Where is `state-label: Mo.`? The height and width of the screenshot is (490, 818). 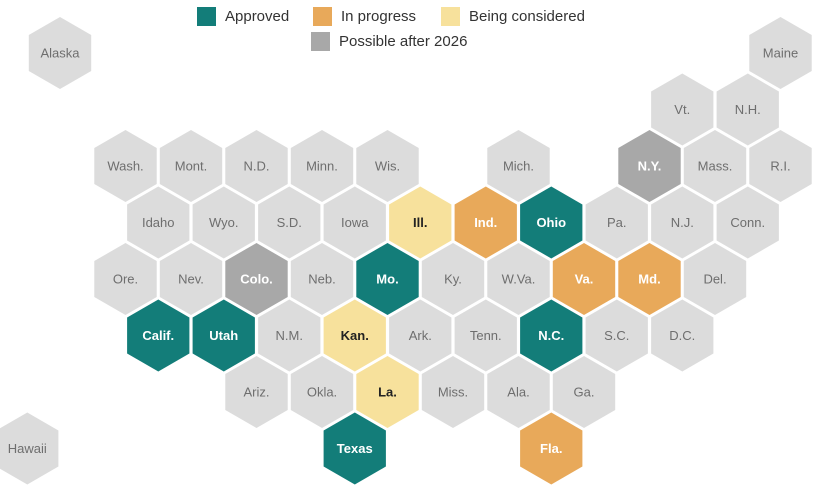 state-label: Mo. is located at coordinates (387, 279).